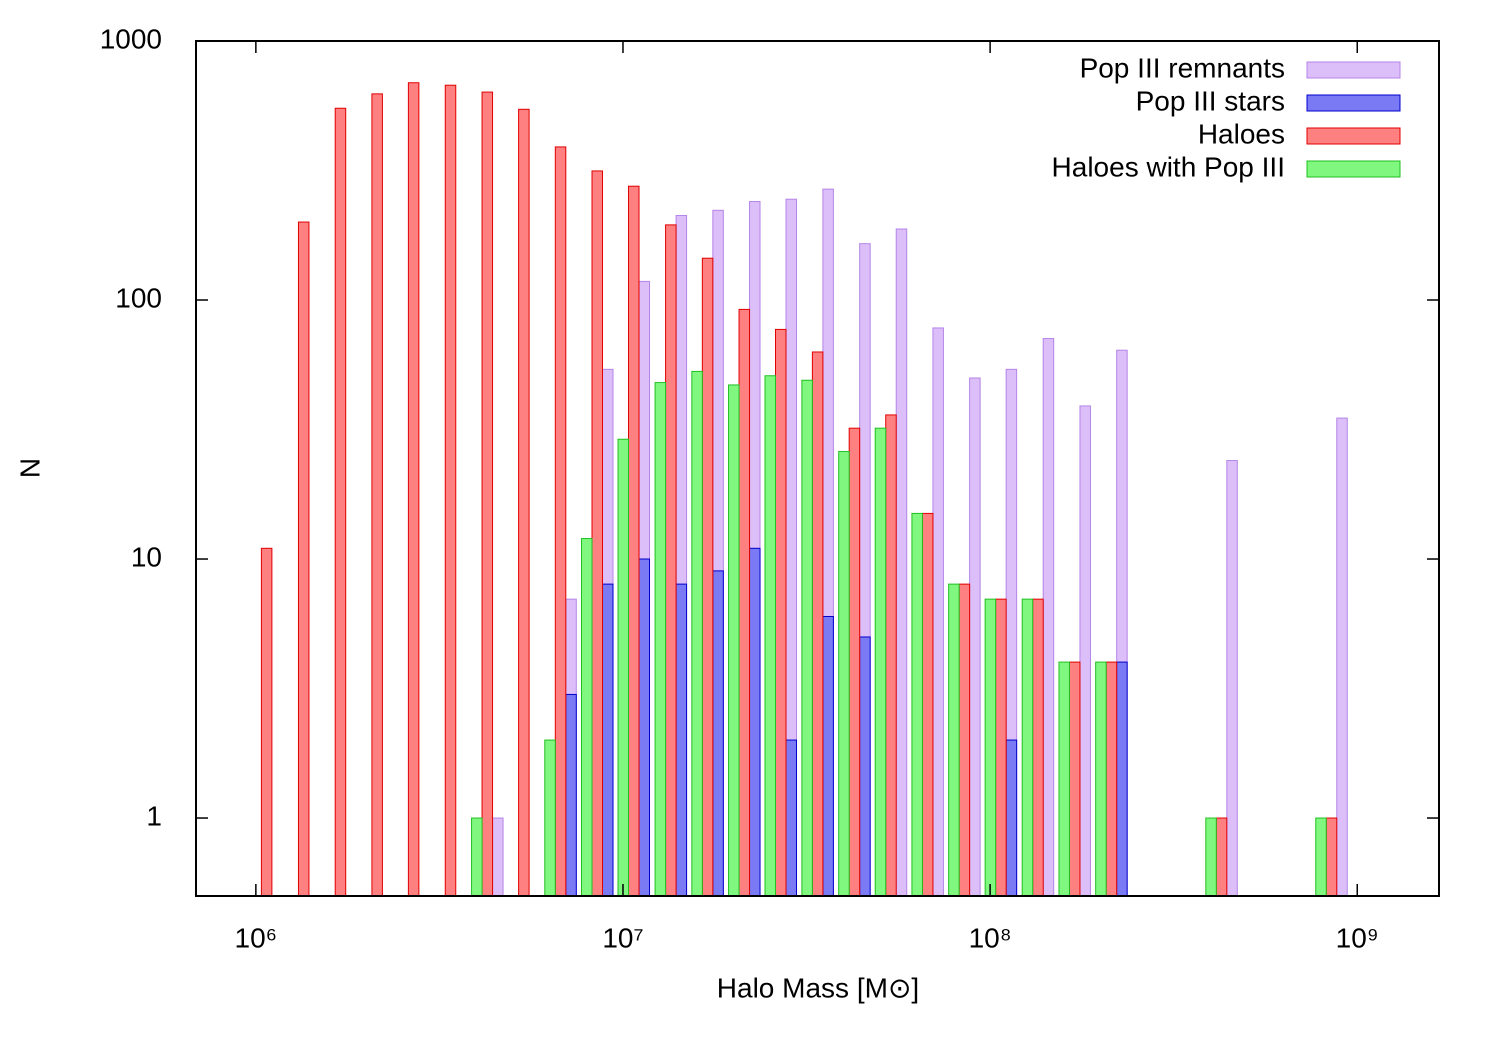 The image size is (1500, 1050). Describe the element at coordinates (818, 987) in the screenshot. I see `x-axis-label: Halo Mass [M⊙]` at that location.